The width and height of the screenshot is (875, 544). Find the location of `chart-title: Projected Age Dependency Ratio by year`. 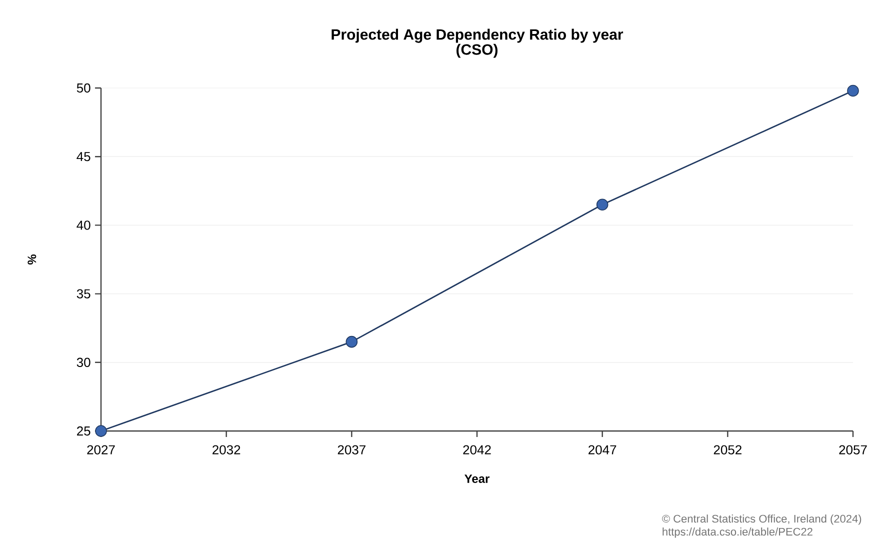

chart-title: Projected Age Dependency Ratio by year is located at coordinates (478, 35).